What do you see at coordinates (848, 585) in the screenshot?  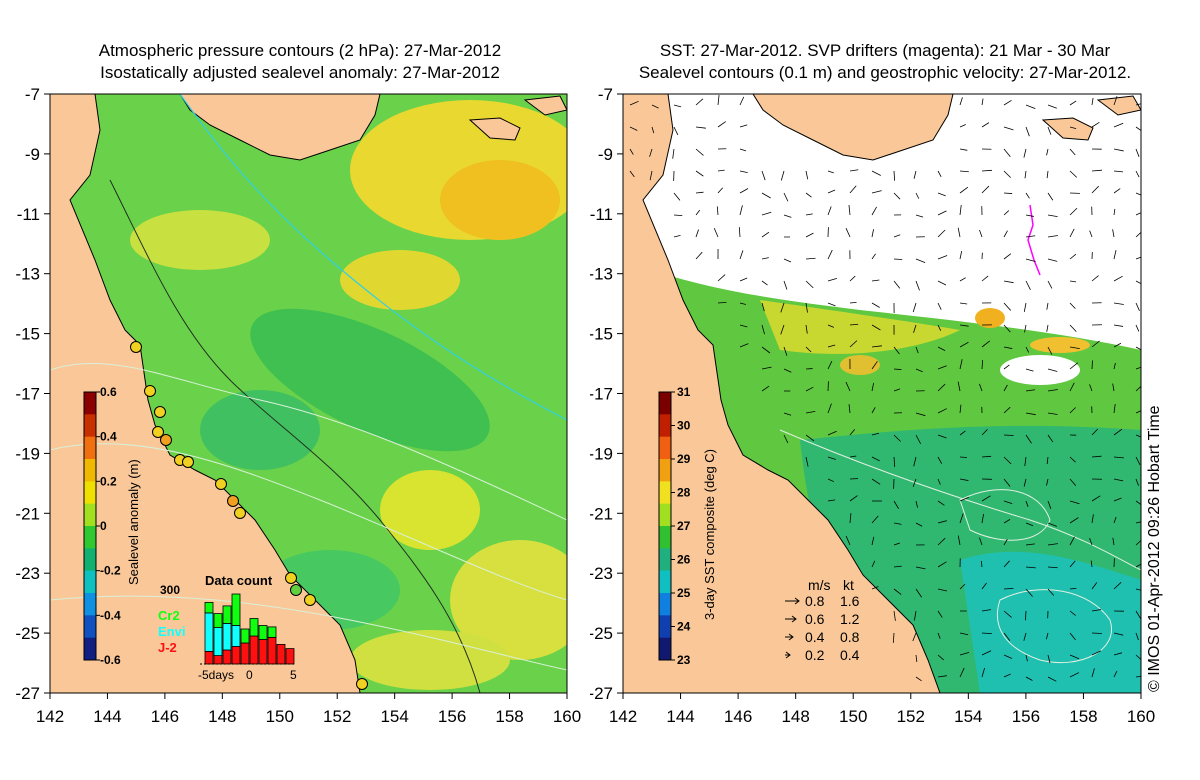 I see `velocity-legend-kt-header: kt` at bounding box center [848, 585].